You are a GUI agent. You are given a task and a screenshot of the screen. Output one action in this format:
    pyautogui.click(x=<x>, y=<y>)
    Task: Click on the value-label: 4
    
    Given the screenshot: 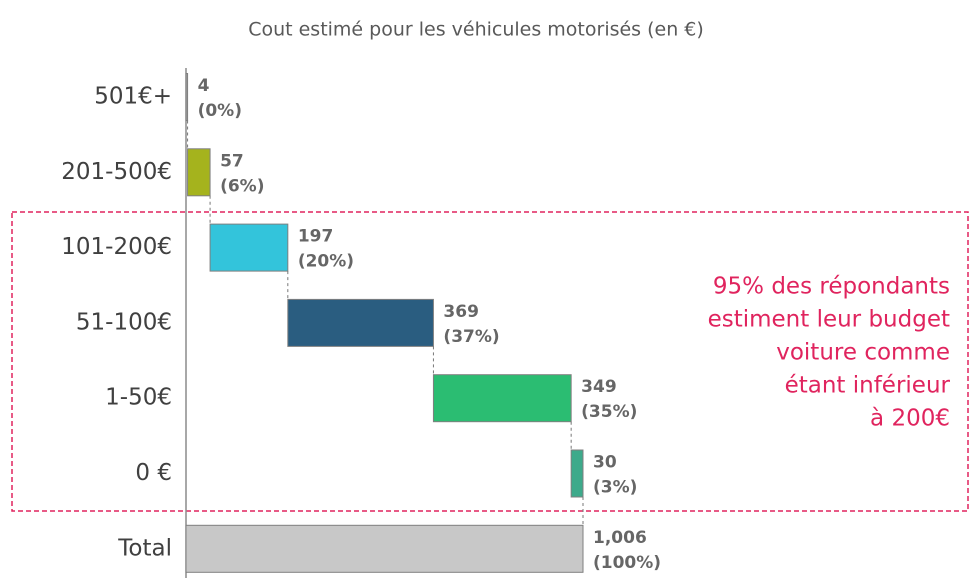 What is the action you would take?
    pyautogui.click(x=204, y=86)
    